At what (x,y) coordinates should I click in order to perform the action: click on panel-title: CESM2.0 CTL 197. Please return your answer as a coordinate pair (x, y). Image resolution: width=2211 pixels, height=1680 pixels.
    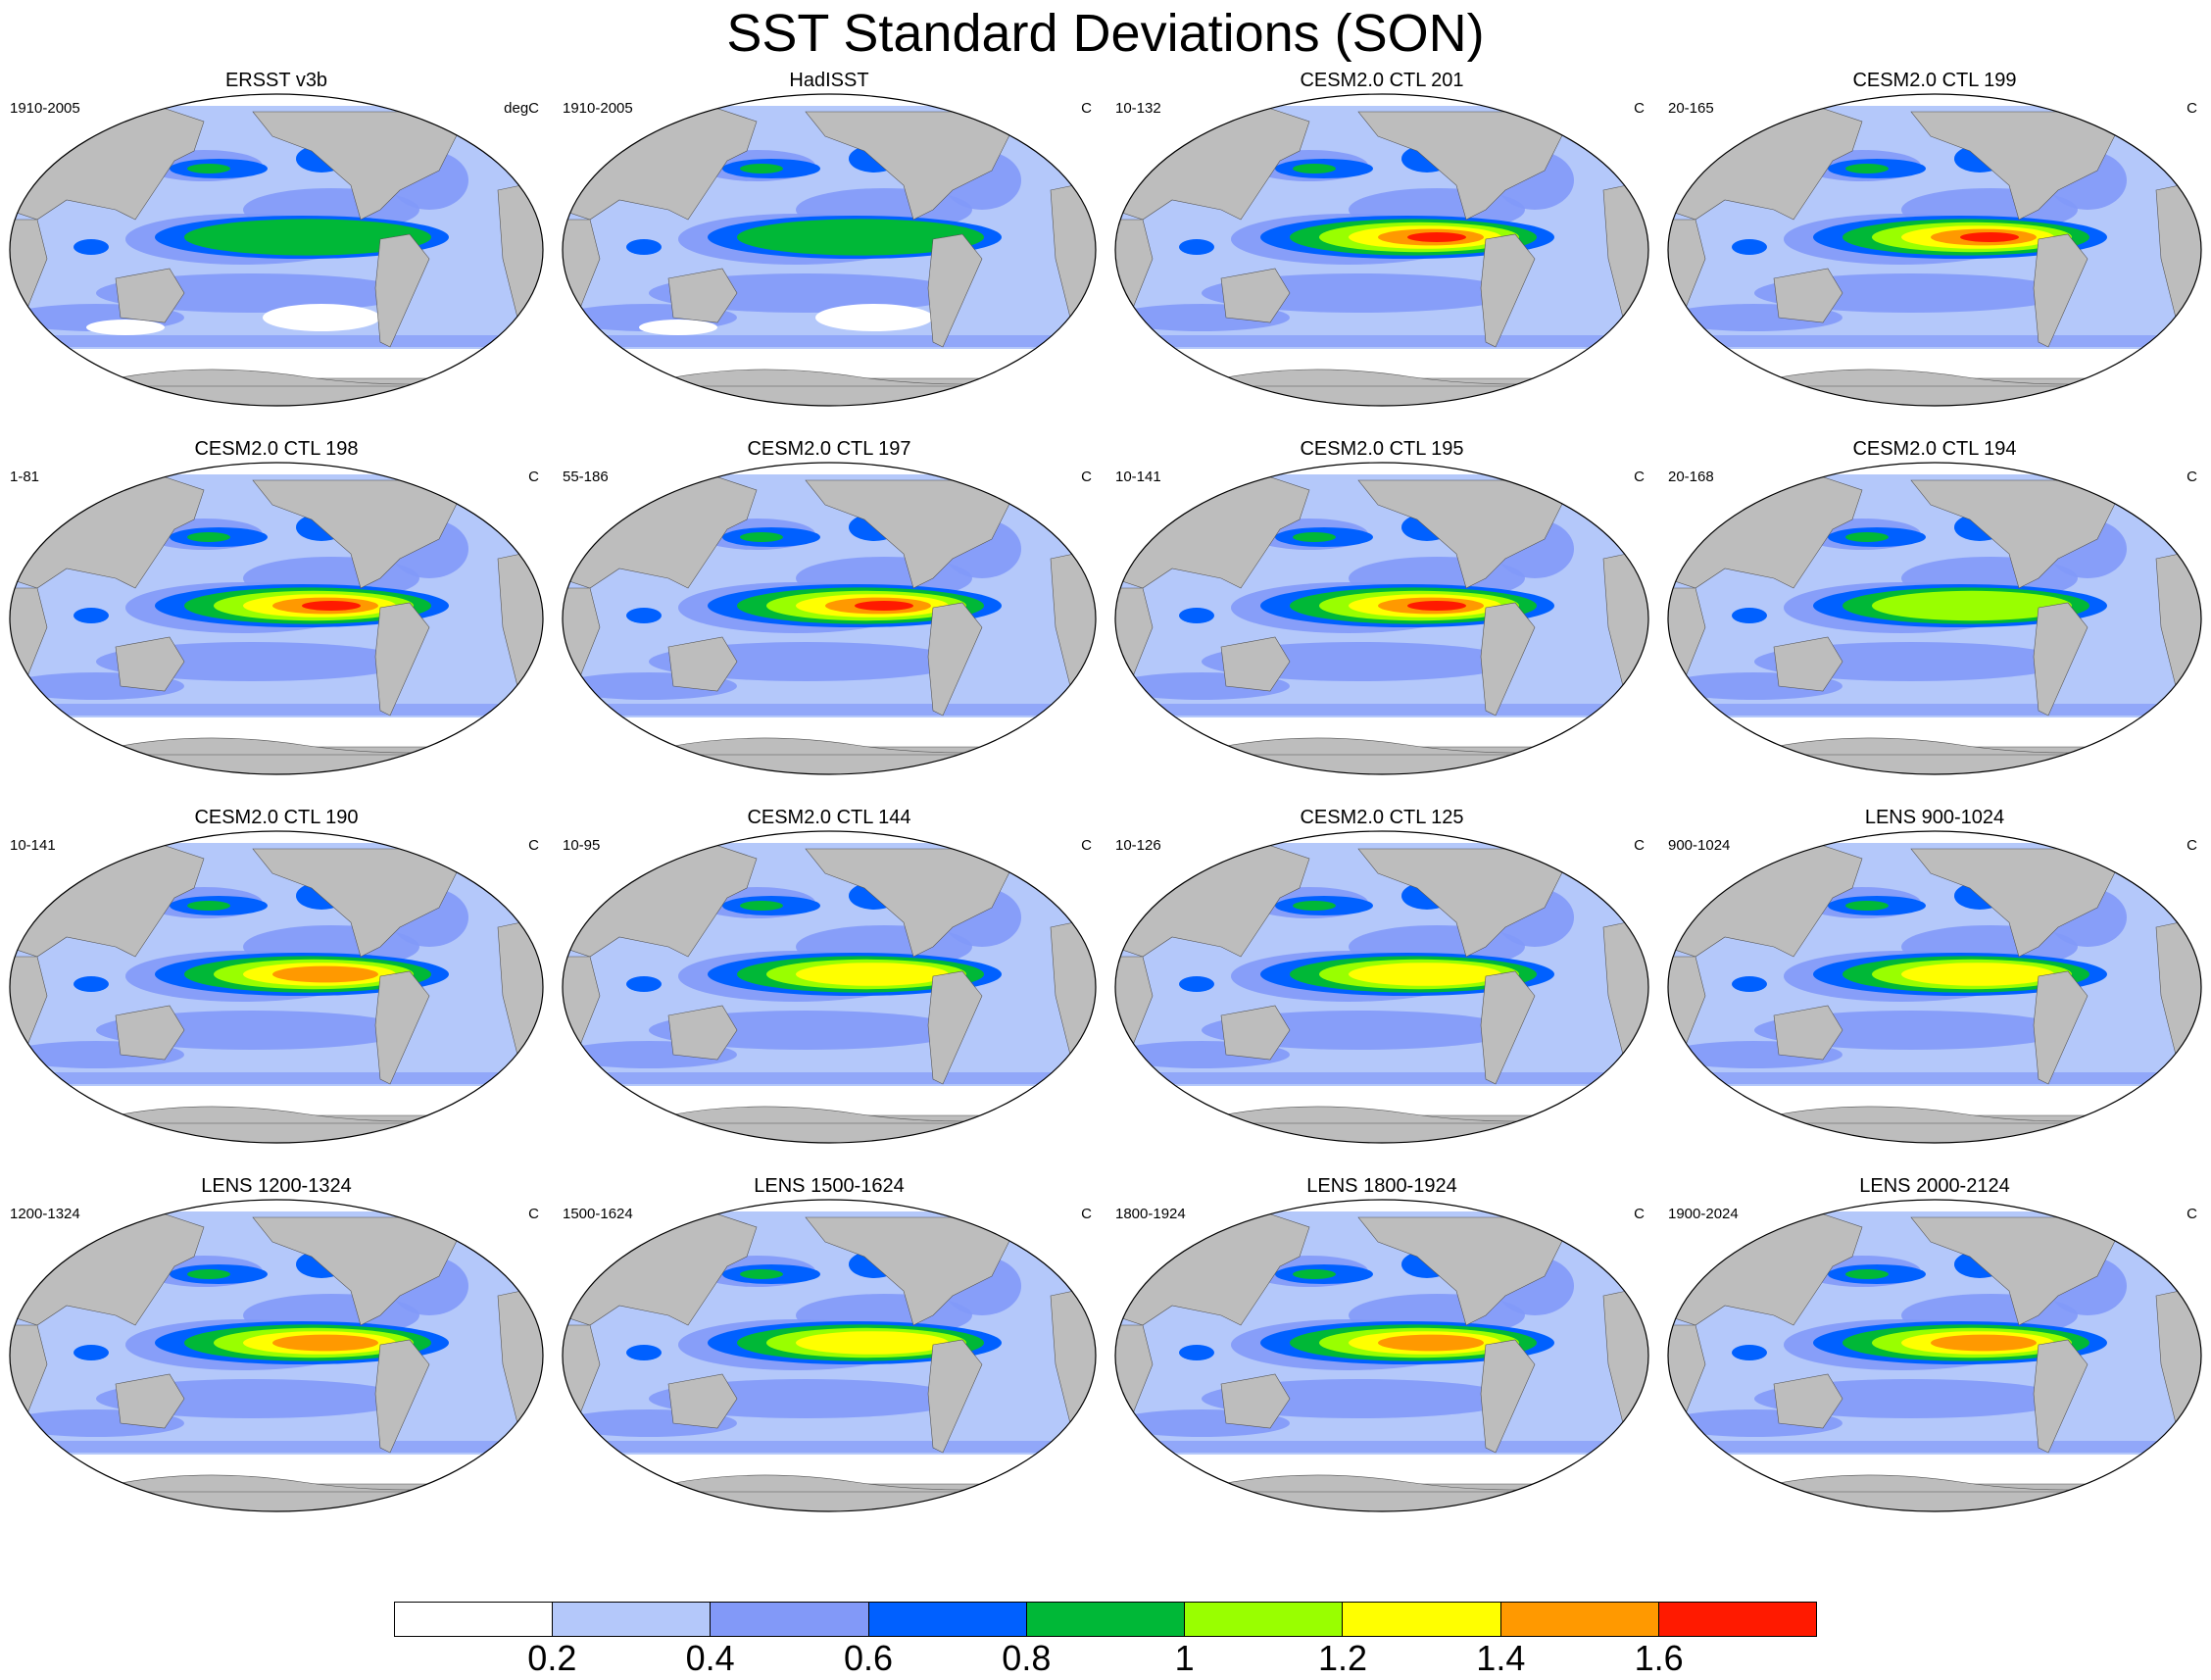
    Looking at the image, I should click on (829, 449).